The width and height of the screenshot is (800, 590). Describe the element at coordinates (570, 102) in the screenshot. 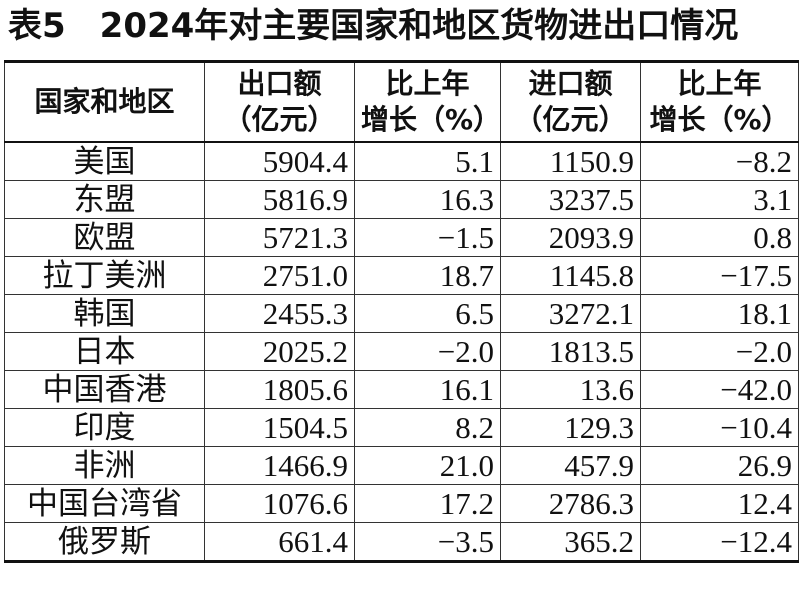

I see `header-cell: 进口额 （亿元）` at that location.